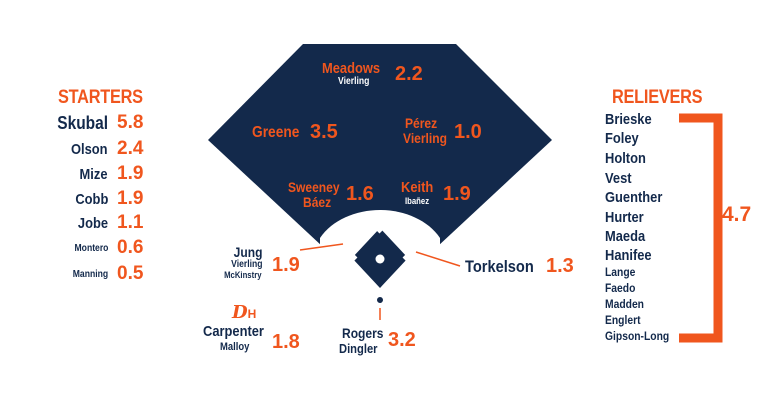 The height and width of the screenshot is (402, 768). What do you see at coordinates (130, 222) in the screenshot?
I see `starter-war: 1.1` at bounding box center [130, 222].